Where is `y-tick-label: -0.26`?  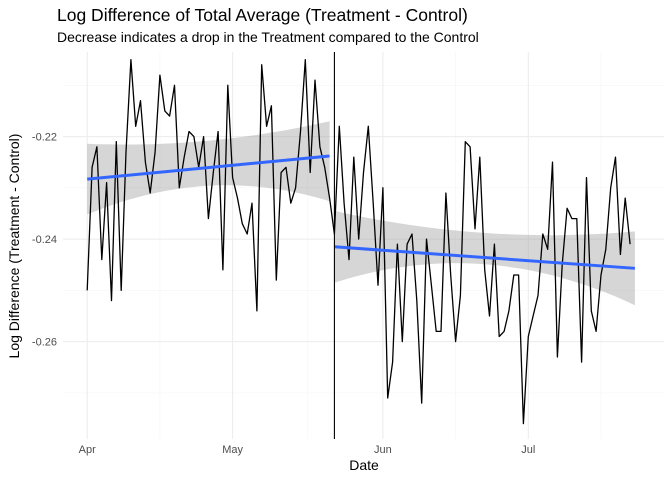 y-tick-label: -0.26 is located at coordinates (44, 343).